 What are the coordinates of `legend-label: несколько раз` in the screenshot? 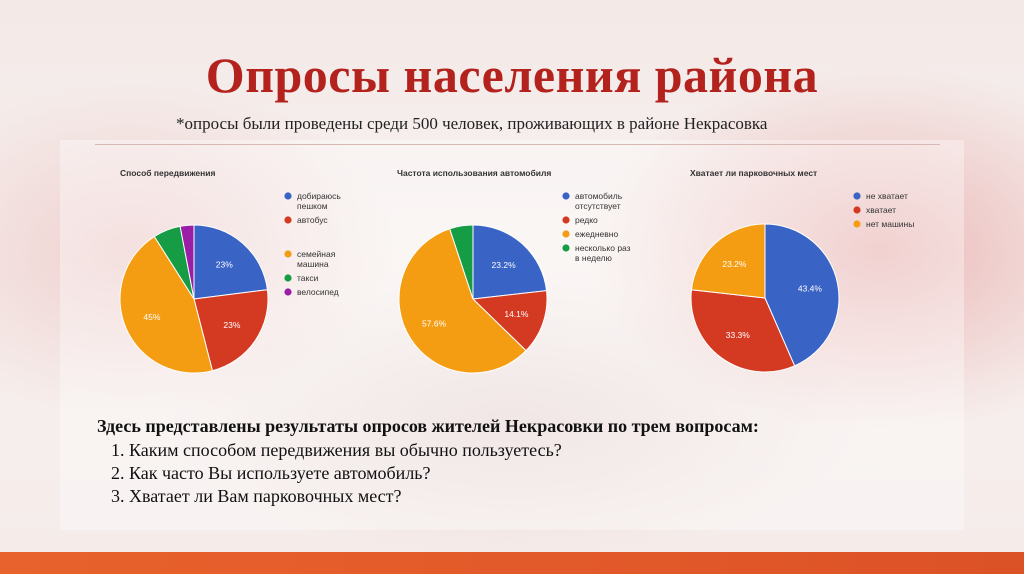 It's located at (603, 248).